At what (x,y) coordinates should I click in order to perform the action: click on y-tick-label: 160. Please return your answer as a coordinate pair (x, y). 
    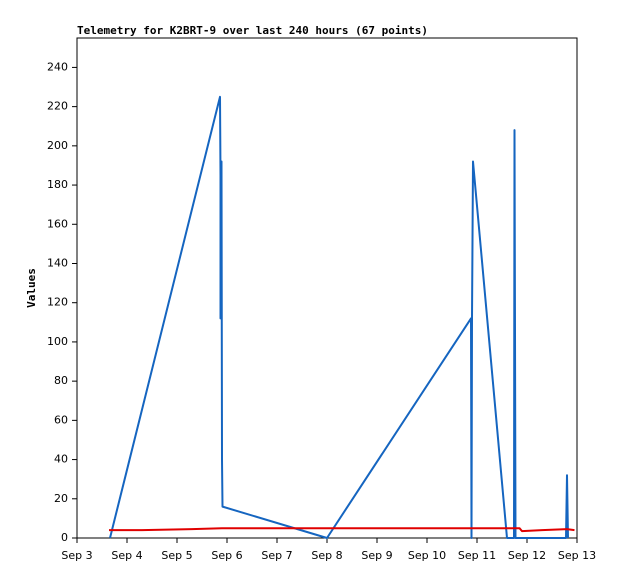
    Looking at the image, I should click on (57, 223).